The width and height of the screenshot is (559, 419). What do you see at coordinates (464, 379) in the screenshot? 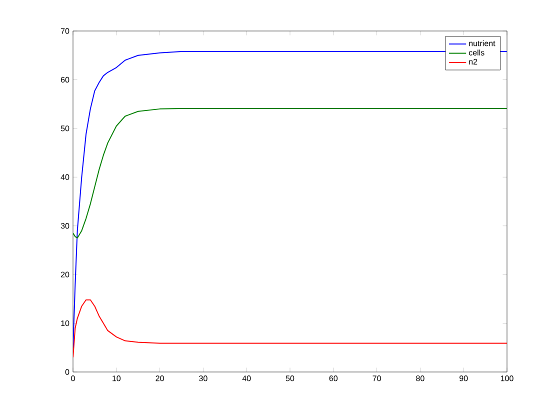
I see `x-tick-label: 90` at bounding box center [464, 379].